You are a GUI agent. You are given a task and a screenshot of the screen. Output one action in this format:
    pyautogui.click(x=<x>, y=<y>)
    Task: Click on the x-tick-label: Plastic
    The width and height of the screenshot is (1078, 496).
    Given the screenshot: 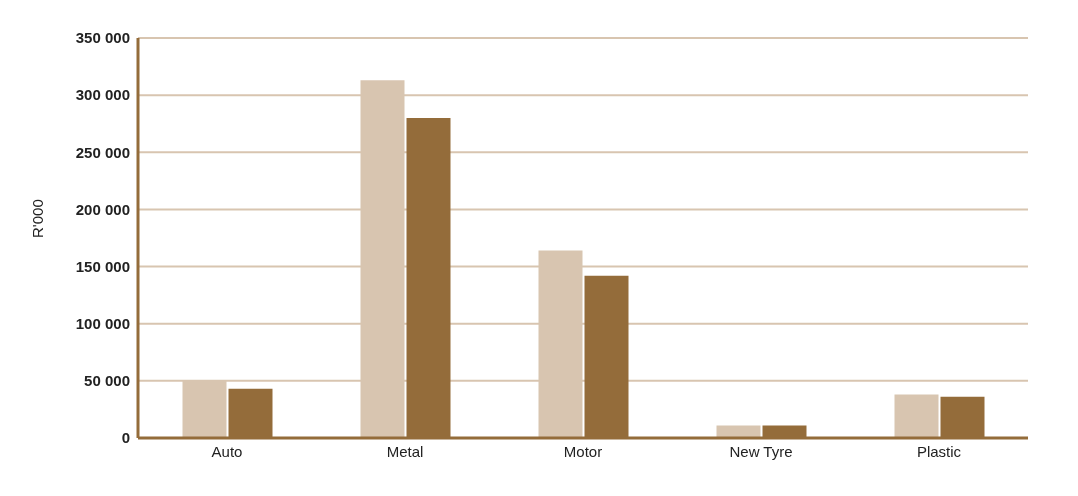 What is the action you would take?
    pyautogui.click(x=939, y=451)
    